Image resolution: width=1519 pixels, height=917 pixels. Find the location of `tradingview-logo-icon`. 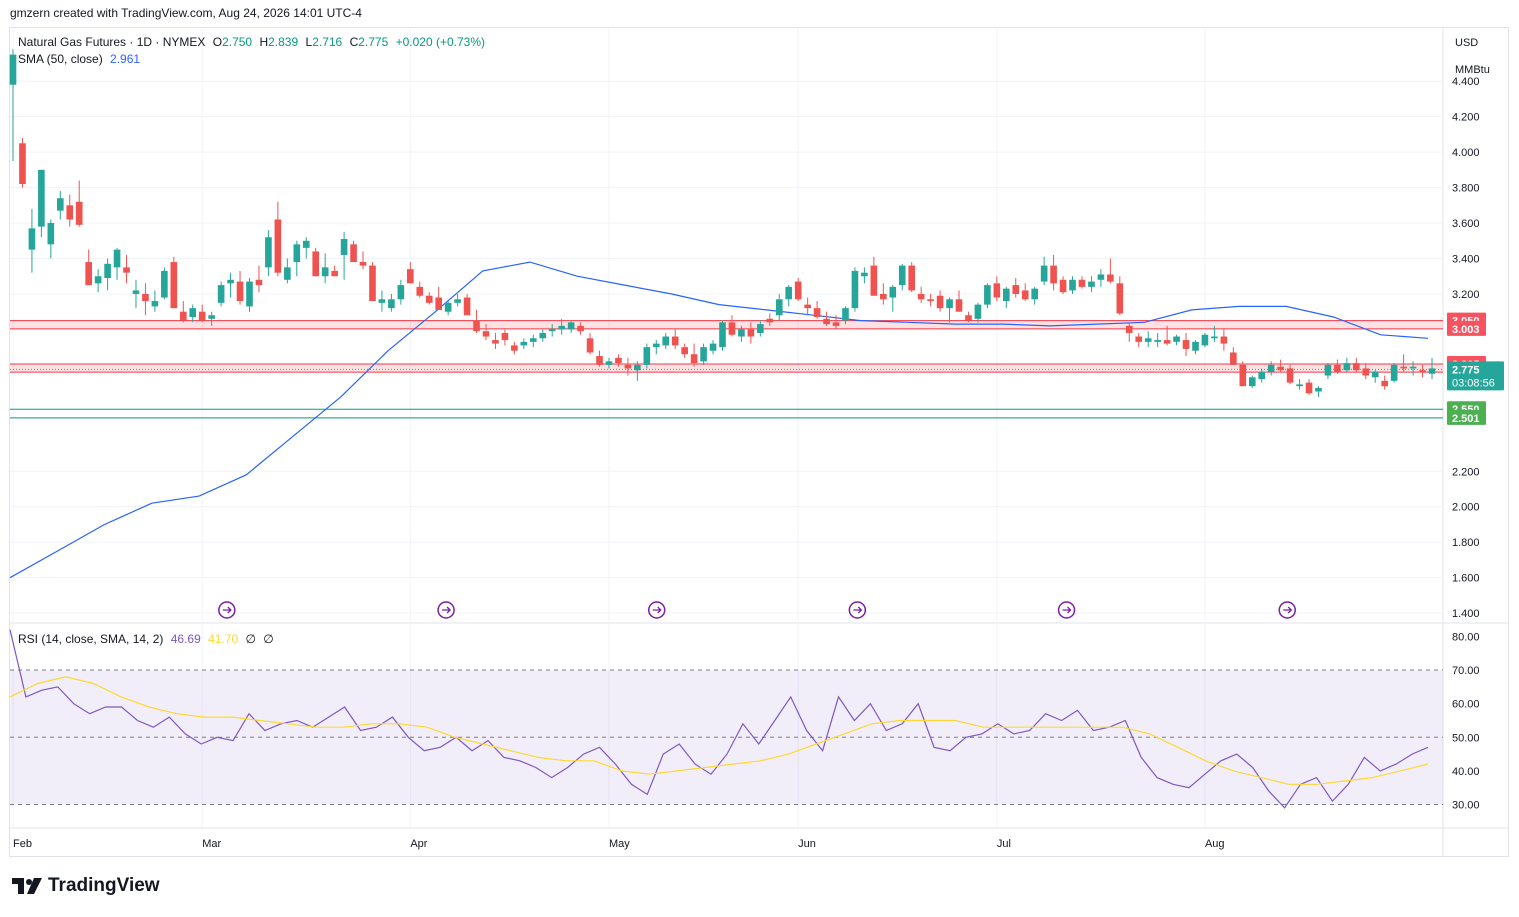

tradingview-logo-icon is located at coordinates (27, 886).